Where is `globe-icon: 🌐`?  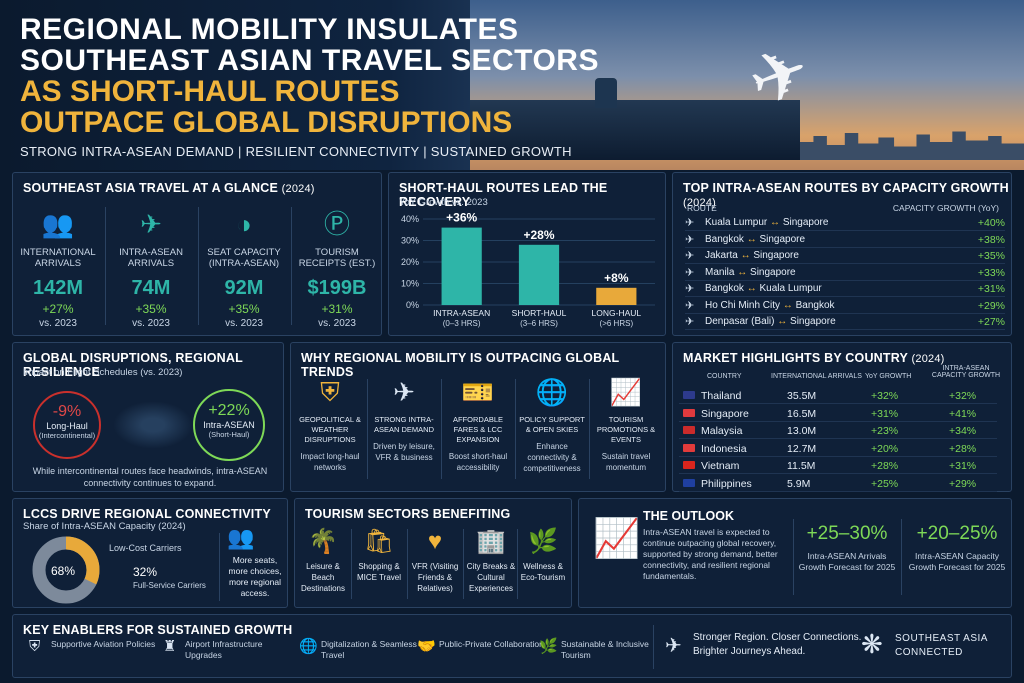 globe-icon: 🌐 is located at coordinates (552, 392).